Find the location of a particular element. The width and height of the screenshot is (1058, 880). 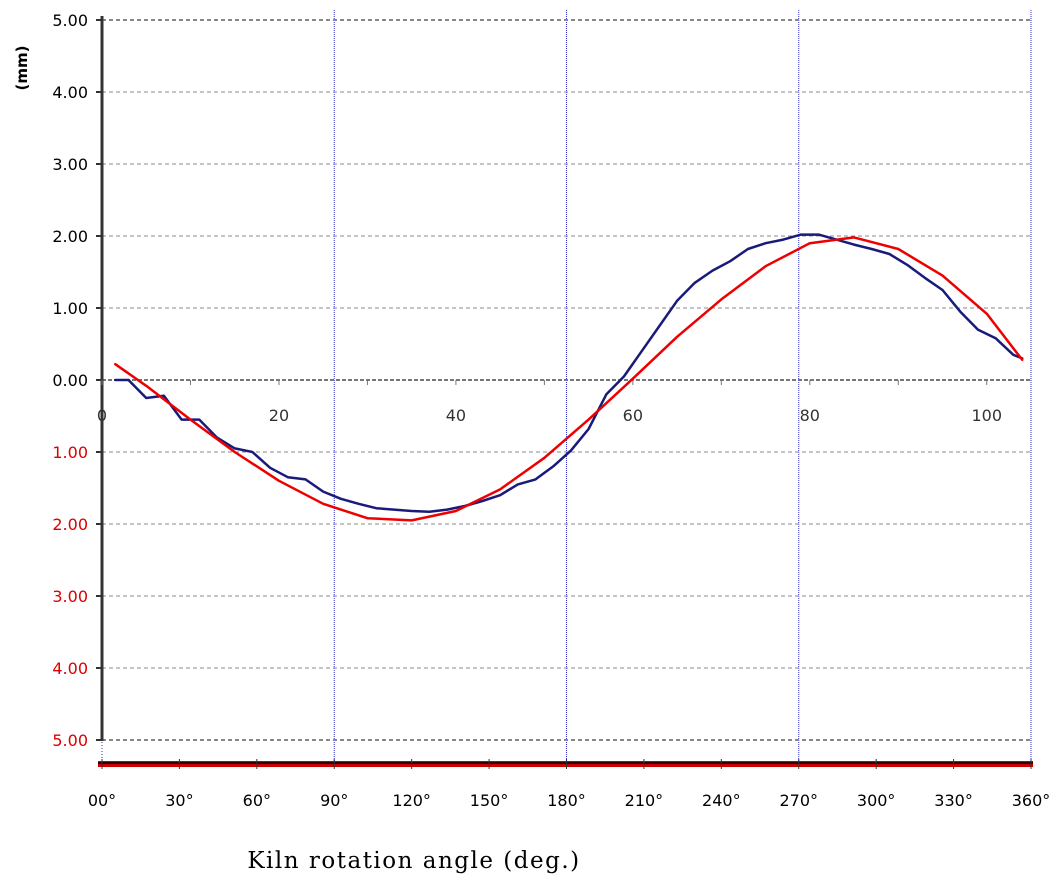

x-angle-tick-label: 150° is located at coordinates (489, 800).